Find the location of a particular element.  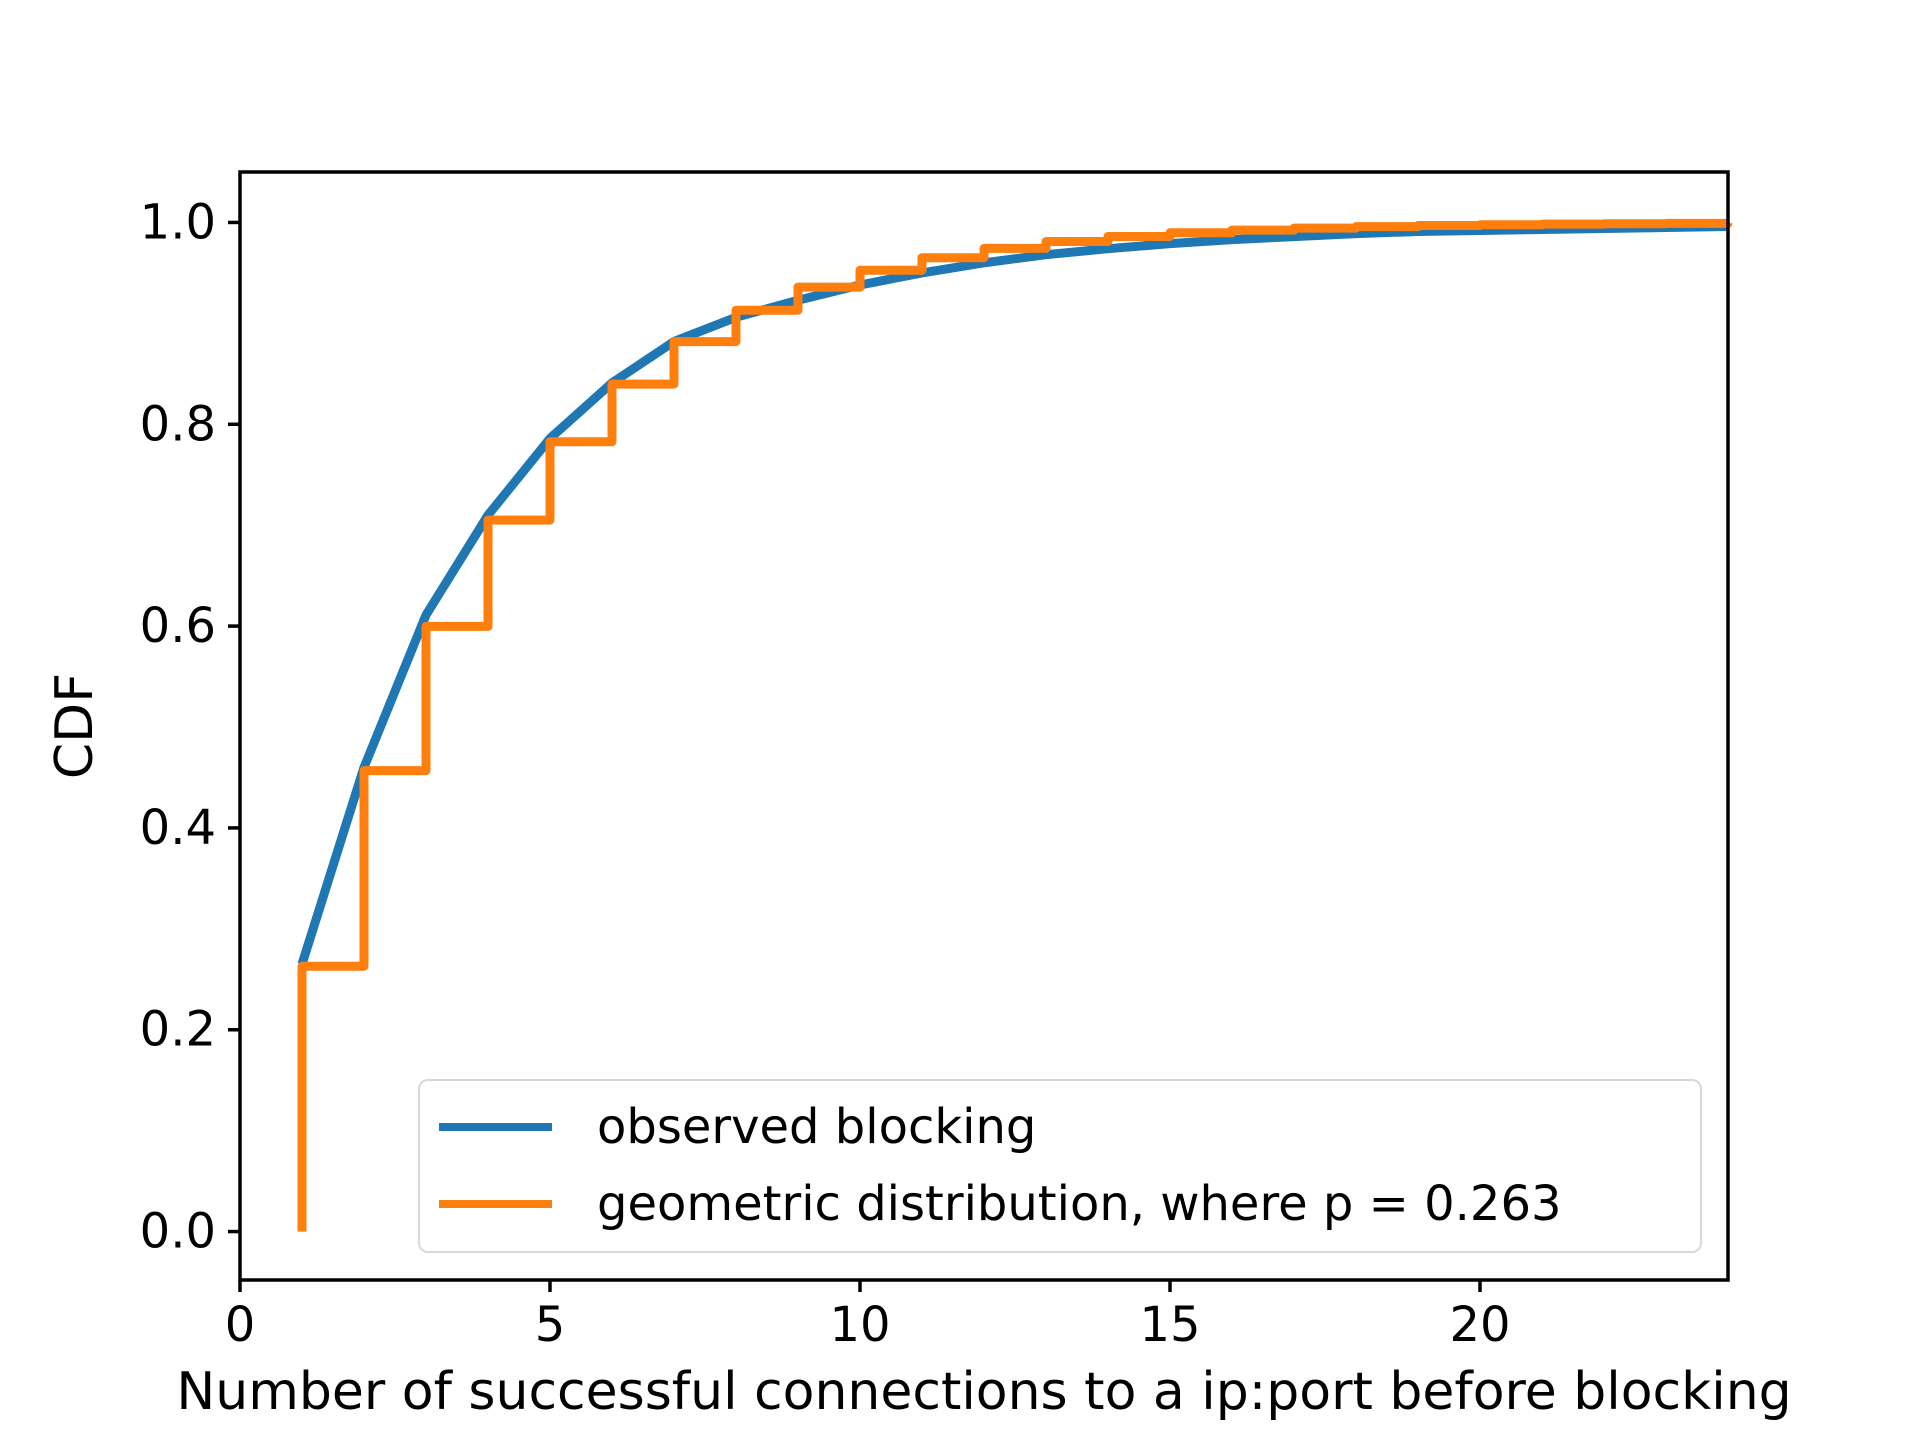

y-axis-tick-label: 0.0 is located at coordinates (178, 1232).